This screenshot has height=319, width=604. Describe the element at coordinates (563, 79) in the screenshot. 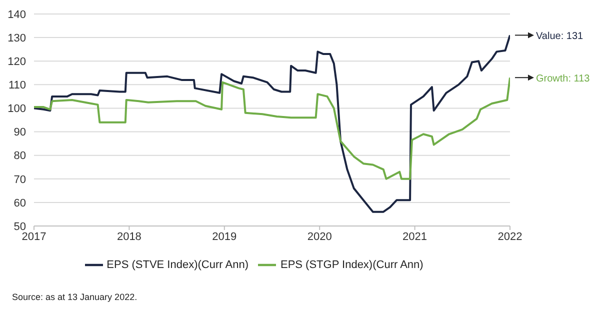

I see `annotation: Growth: 113` at that location.